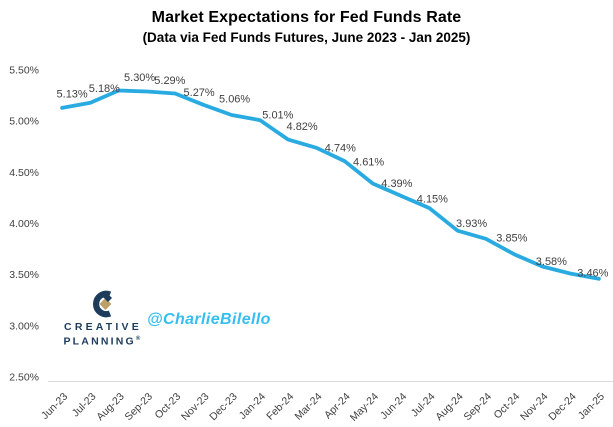 The image size is (613, 427). Describe the element at coordinates (534, 407) in the screenshot. I see `x-tick-label: Nov-24` at that location.